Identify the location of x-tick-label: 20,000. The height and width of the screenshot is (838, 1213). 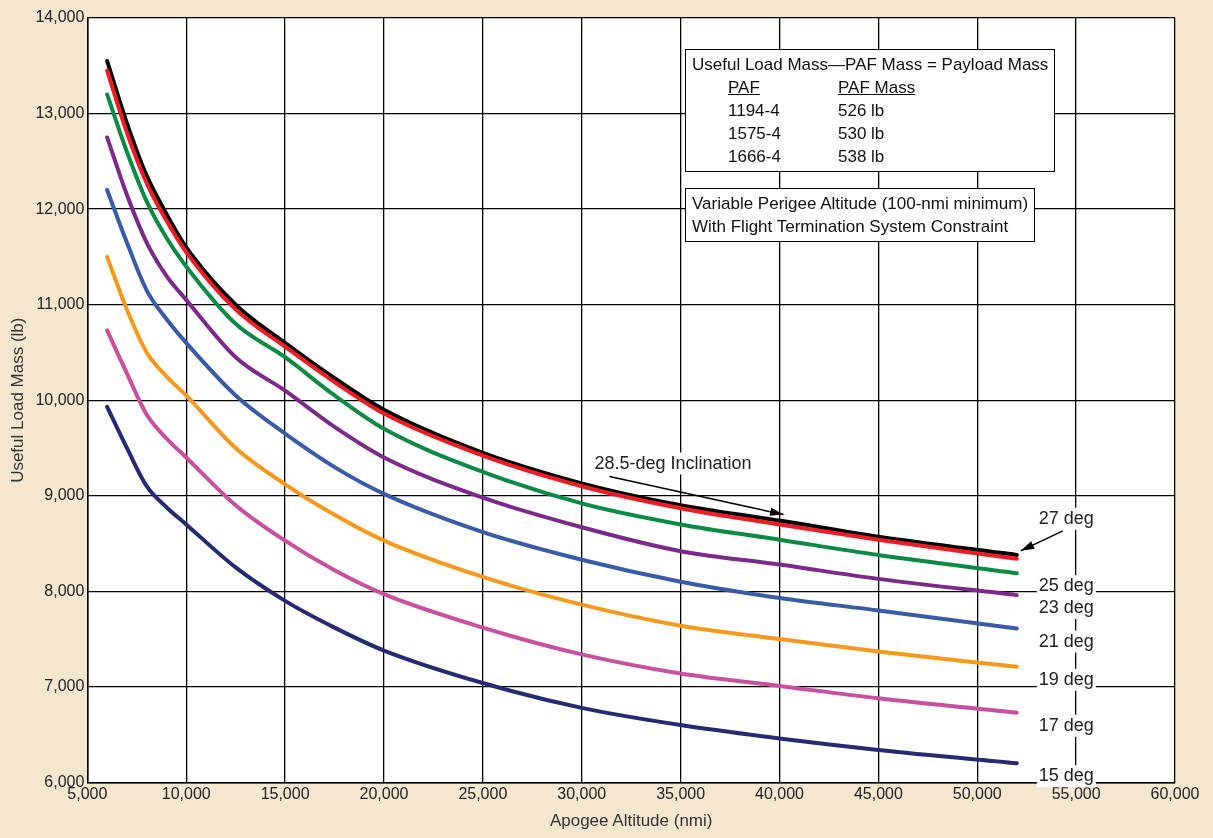
(384, 794).